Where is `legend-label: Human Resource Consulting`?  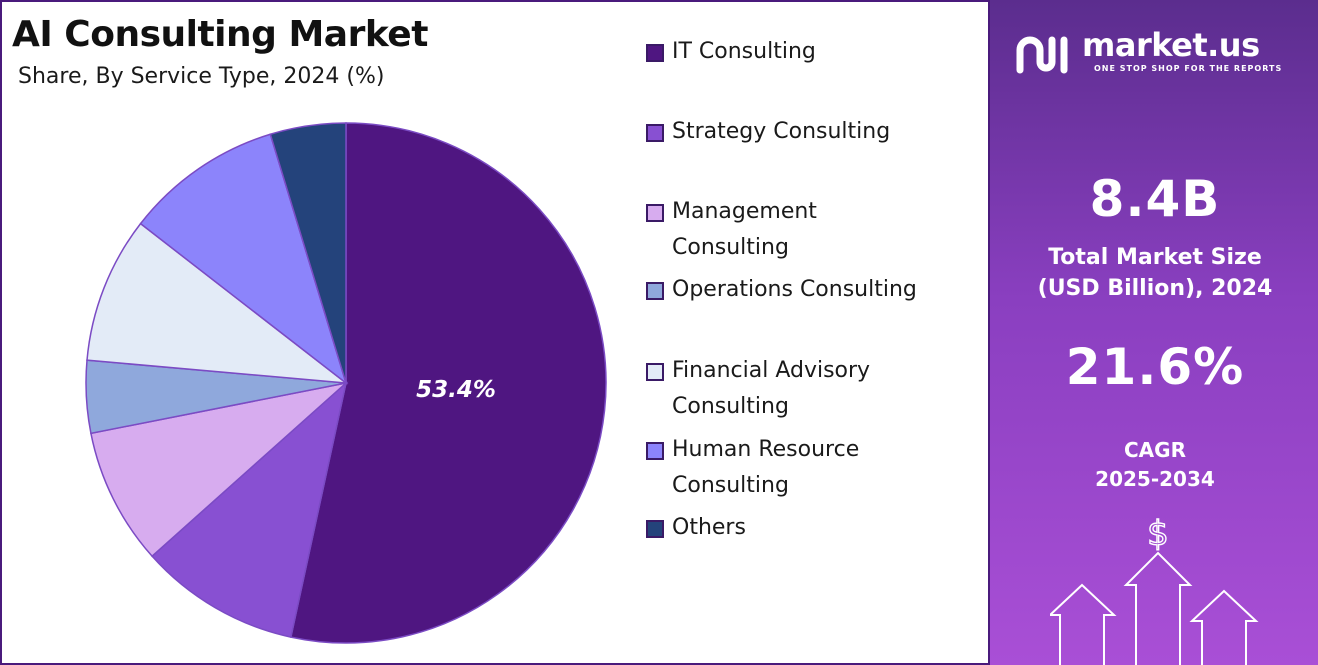 legend-label: Human Resource Consulting is located at coordinates (766, 467).